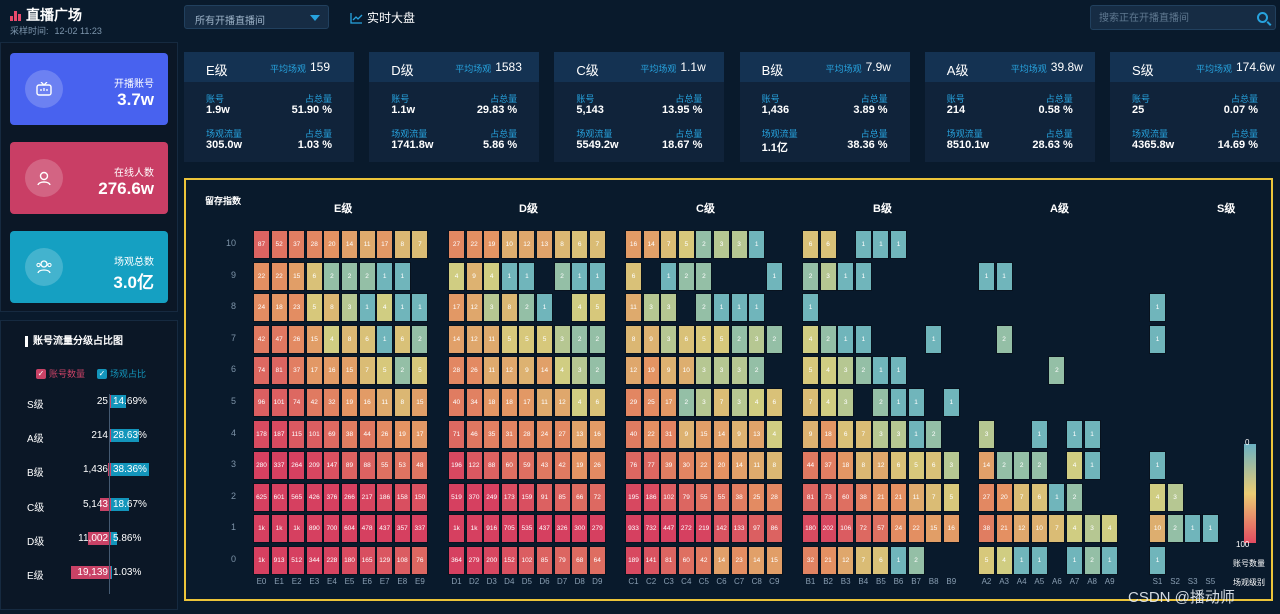 The height and width of the screenshot is (614, 1280). Describe the element at coordinates (544, 434) in the screenshot. I see `heatmap-cell: 24` at that location.